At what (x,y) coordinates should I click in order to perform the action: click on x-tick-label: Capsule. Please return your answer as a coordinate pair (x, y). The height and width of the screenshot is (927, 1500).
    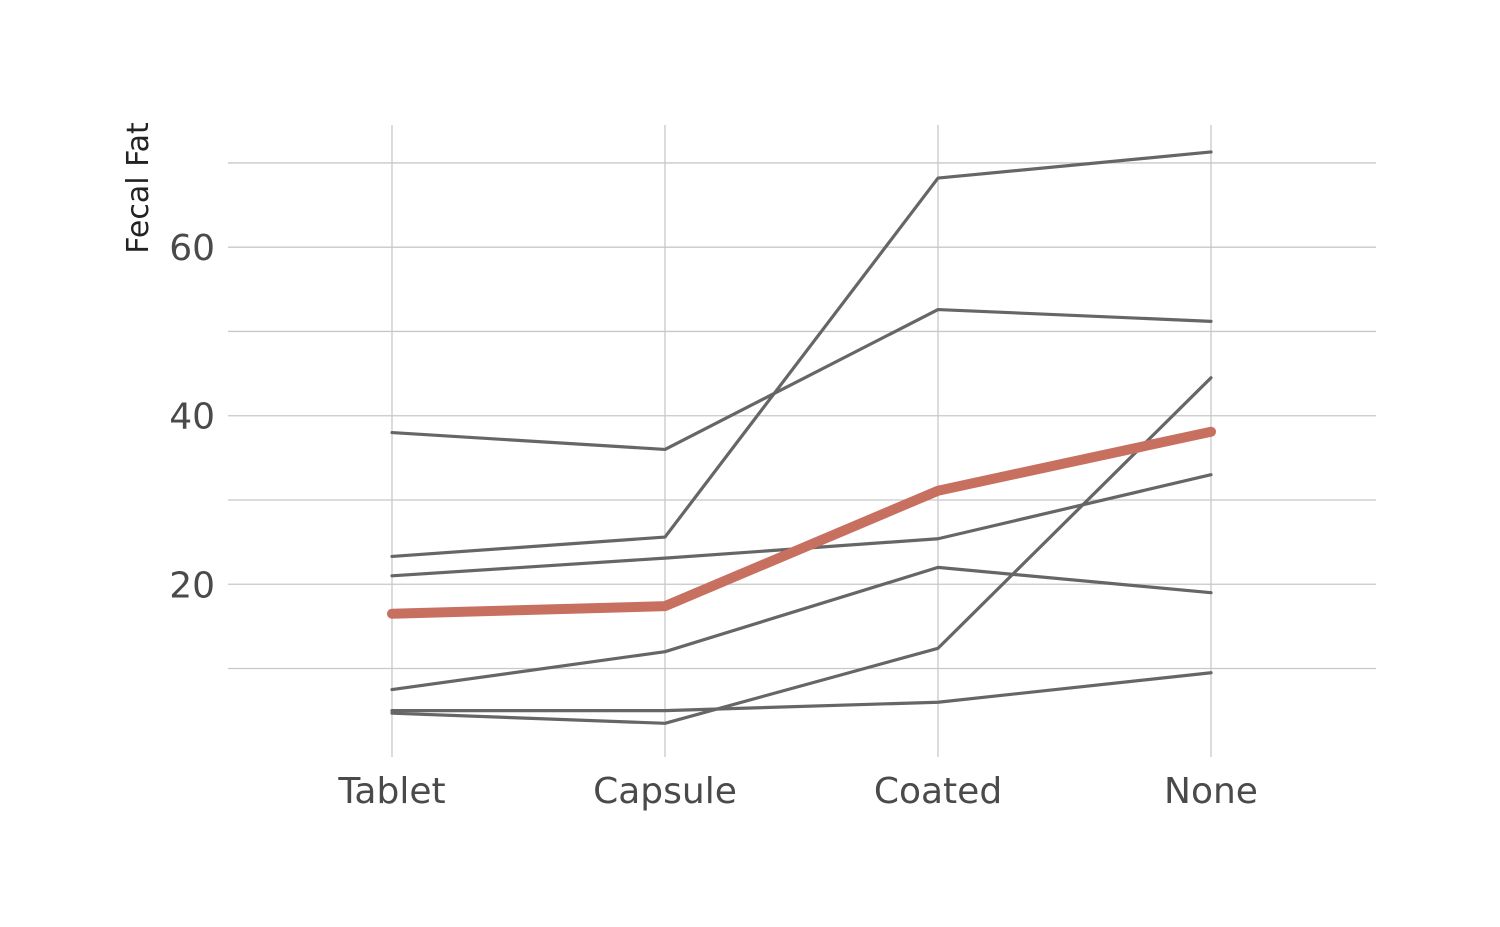
    Looking at the image, I should click on (665, 791).